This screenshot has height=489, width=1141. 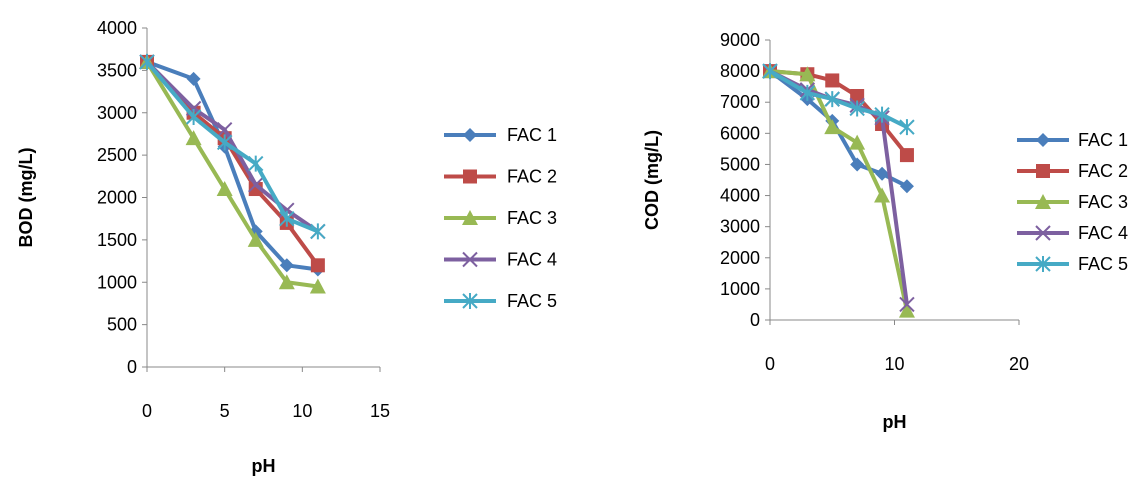 What do you see at coordinates (1019, 364) in the screenshot?
I see `x-tick-label: 20` at bounding box center [1019, 364].